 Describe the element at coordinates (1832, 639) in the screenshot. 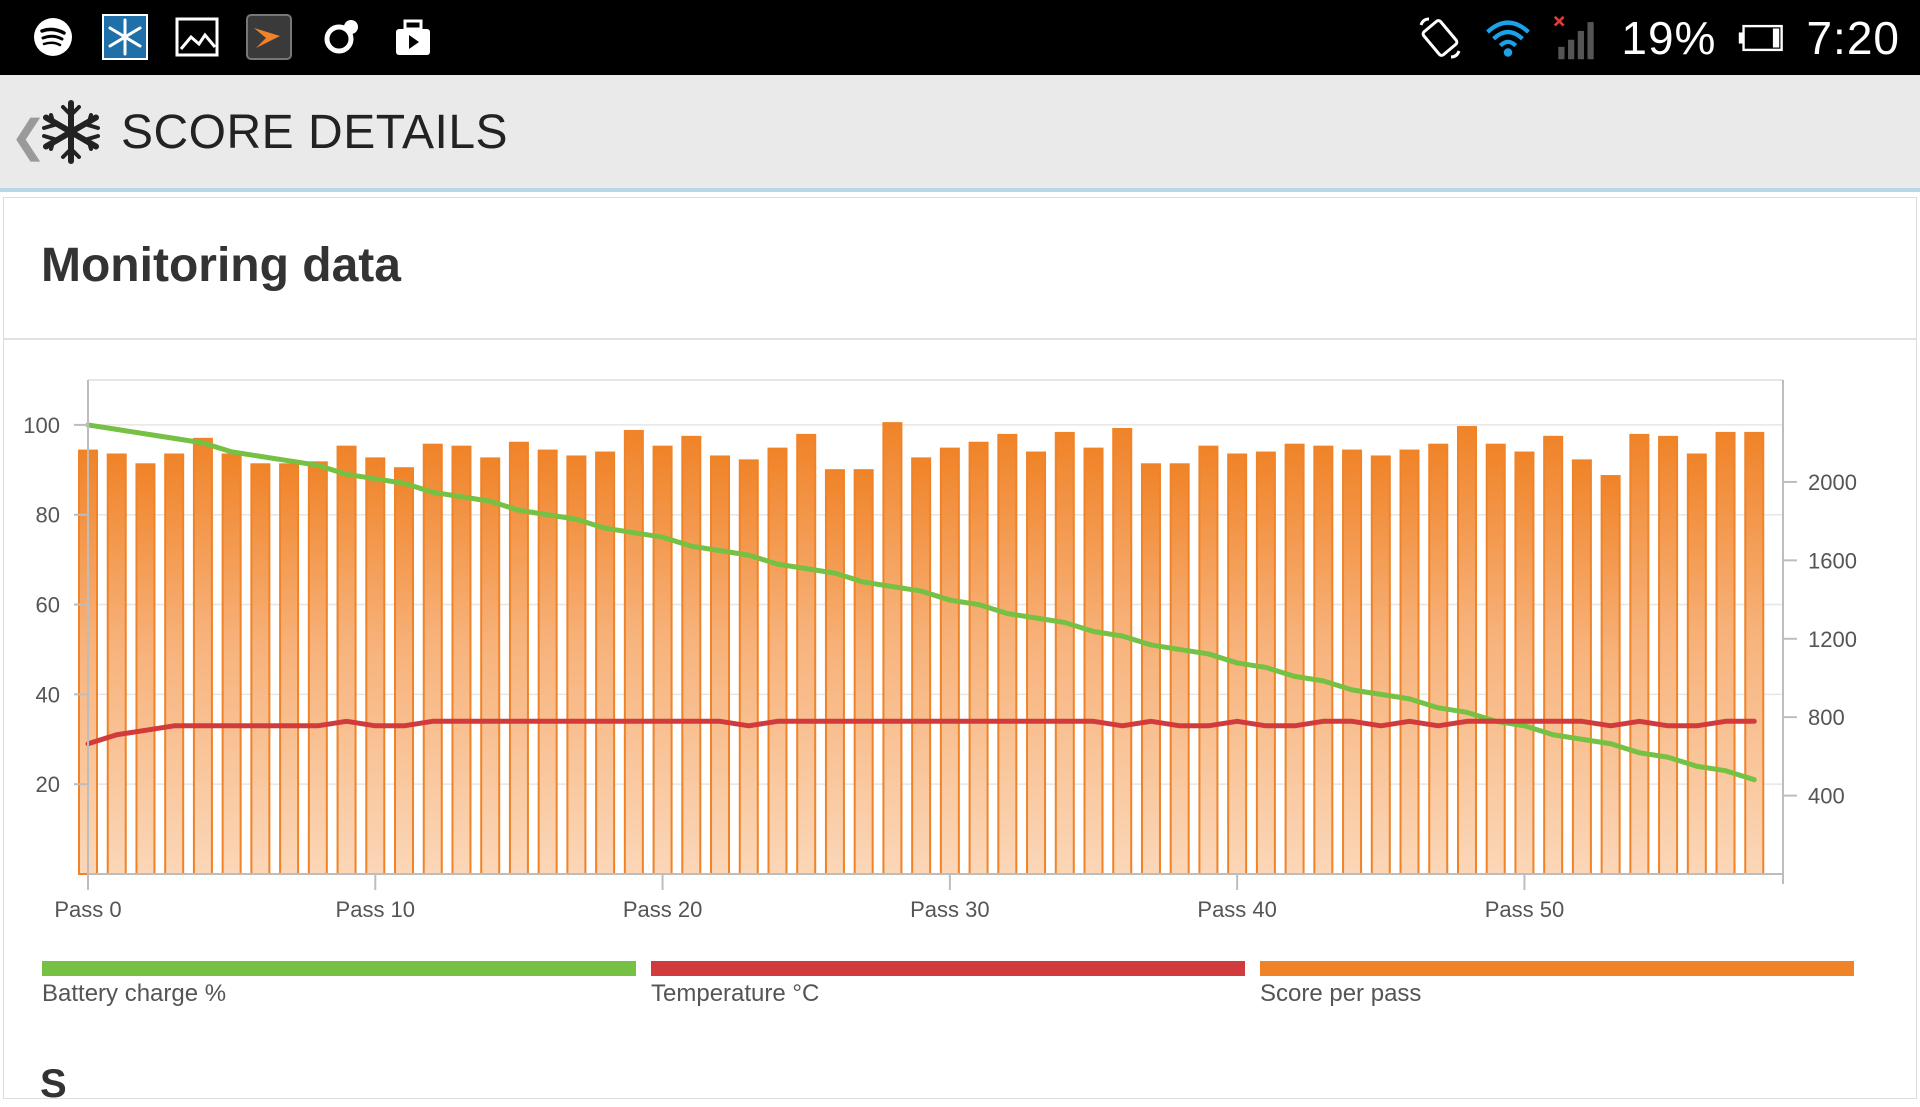

I see `y-right-tick-label: 1200` at that location.